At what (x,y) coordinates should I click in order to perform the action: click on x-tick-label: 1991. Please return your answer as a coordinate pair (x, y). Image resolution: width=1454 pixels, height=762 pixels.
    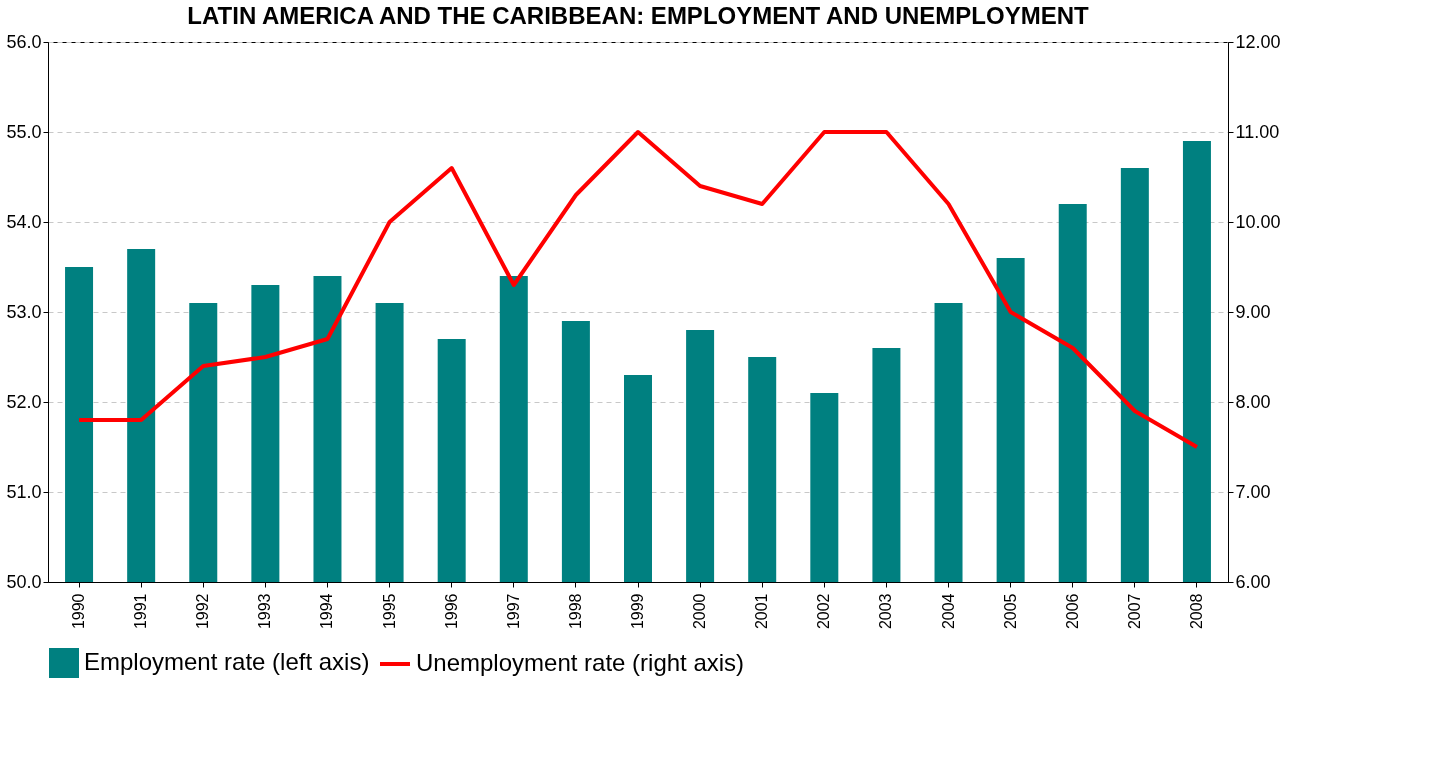
    Looking at the image, I should click on (141, 611).